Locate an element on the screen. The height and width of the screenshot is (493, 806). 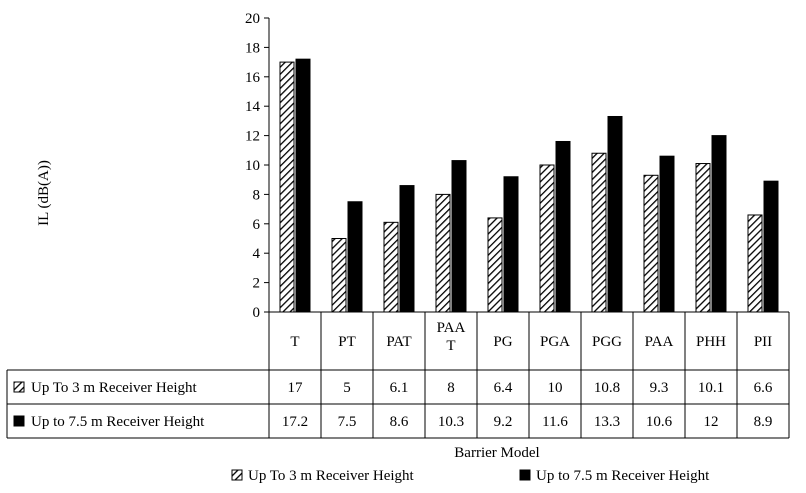
table-value: 10.8 is located at coordinates (607, 388).